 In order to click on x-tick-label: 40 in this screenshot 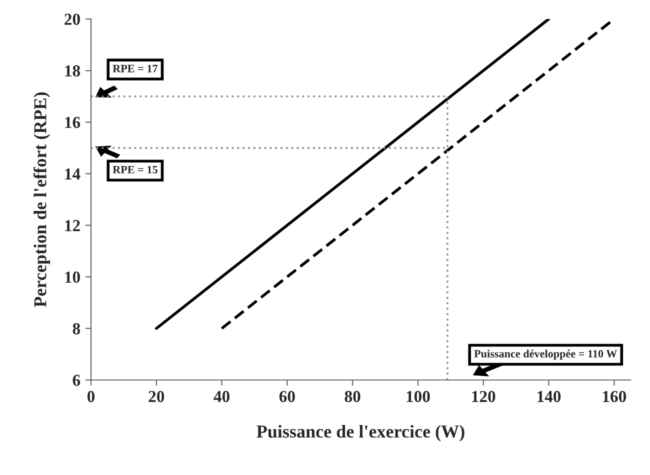, I will do `click(222, 396)`.